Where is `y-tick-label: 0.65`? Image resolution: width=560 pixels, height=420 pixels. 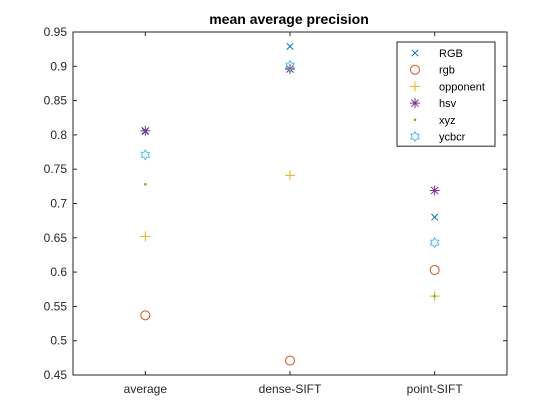
y-tick-label: 0.65 is located at coordinates (56, 238).